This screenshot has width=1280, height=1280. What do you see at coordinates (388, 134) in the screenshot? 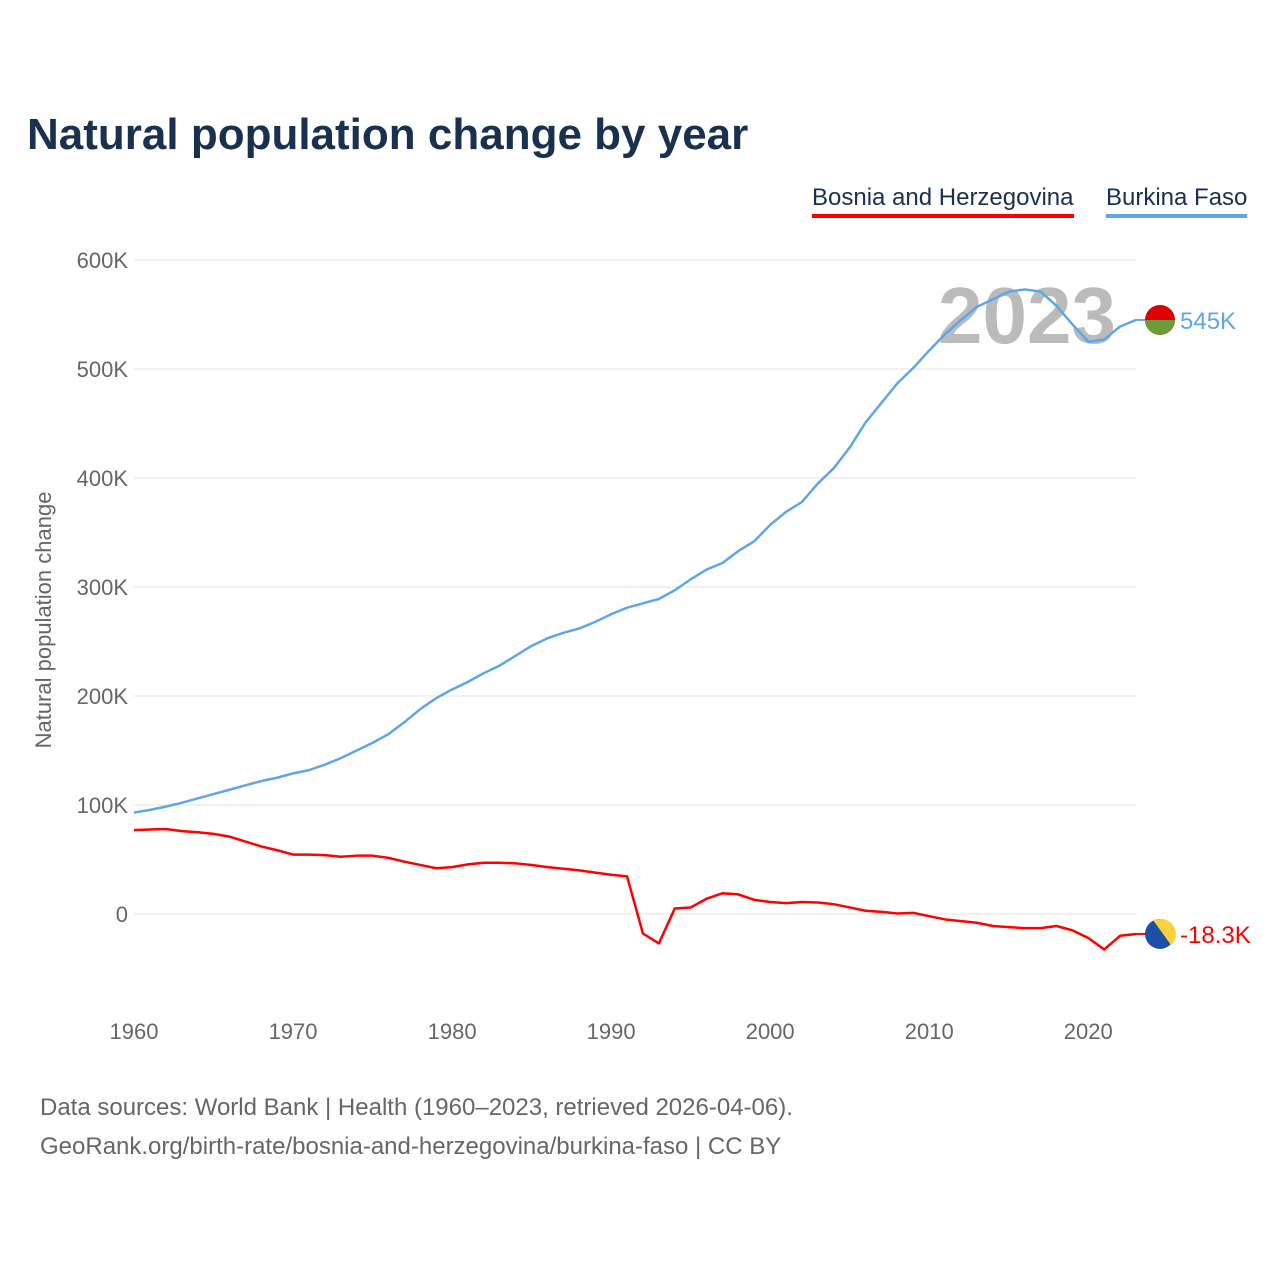
I see `chart-title: Natural population change by year` at bounding box center [388, 134].